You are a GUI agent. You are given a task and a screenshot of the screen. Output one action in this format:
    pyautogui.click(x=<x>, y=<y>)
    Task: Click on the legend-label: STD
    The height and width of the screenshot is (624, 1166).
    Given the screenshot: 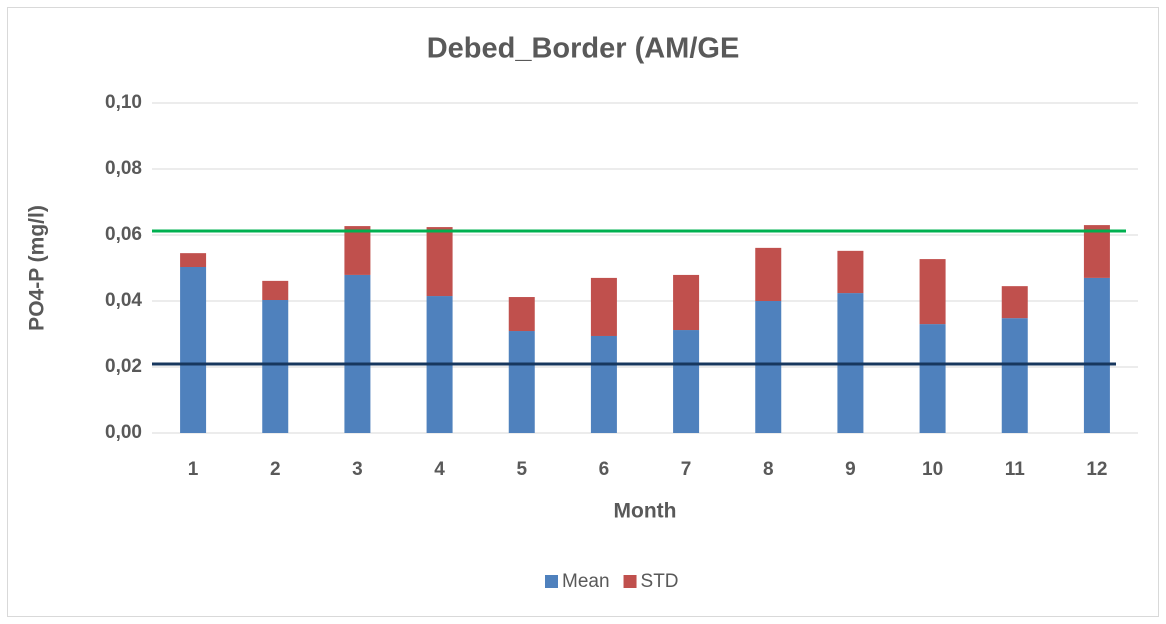 What is the action you would take?
    pyautogui.click(x=660, y=581)
    